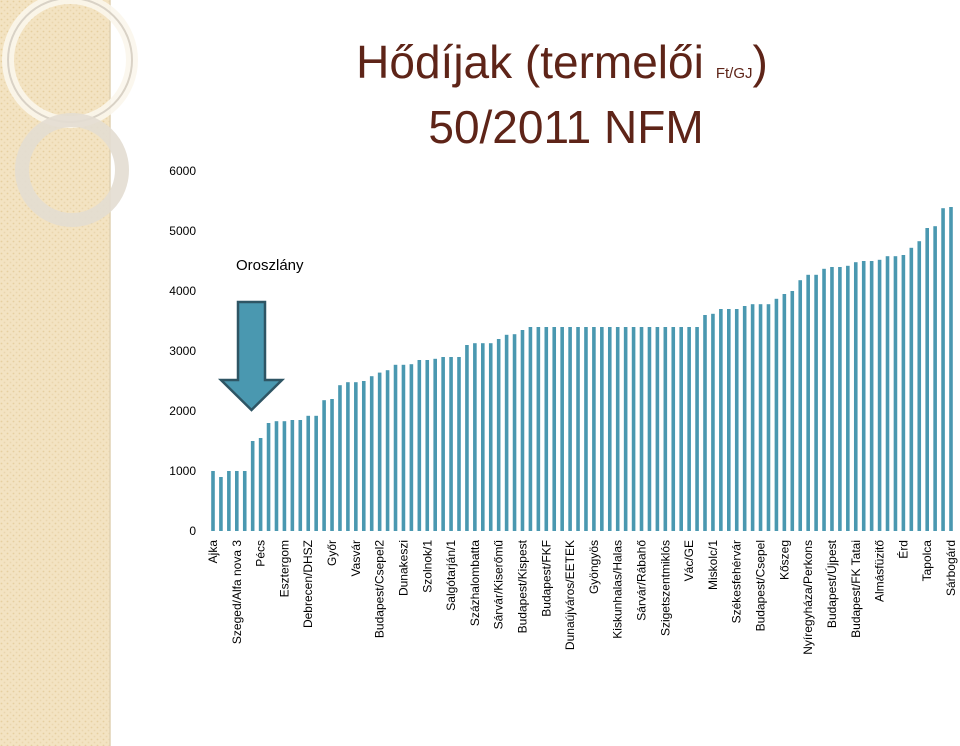 The width and height of the screenshot is (960, 746). I want to click on x-tick-label: Gyöngyös, so click(594, 567).